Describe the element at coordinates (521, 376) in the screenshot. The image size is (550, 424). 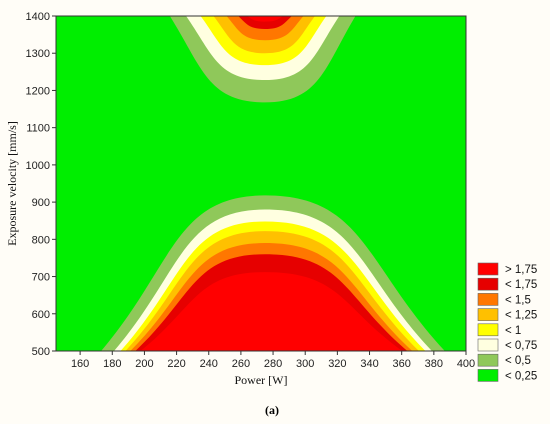
I see `legend-label: < 0,25` at that location.